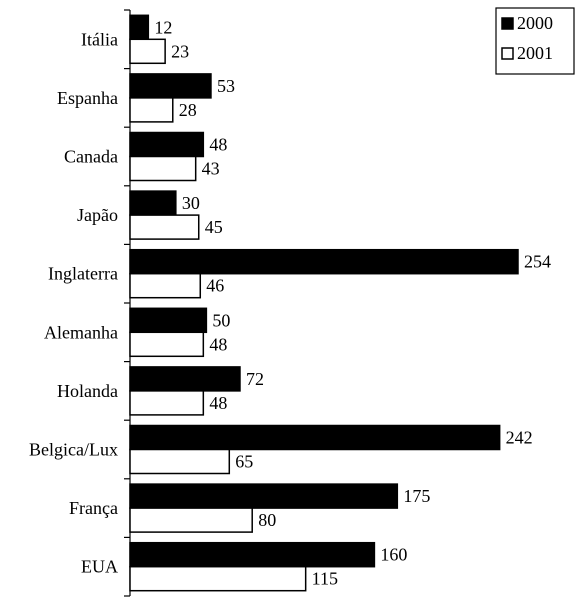  Describe the element at coordinates (325, 579) in the screenshot. I see `data-label: 115` at that location.